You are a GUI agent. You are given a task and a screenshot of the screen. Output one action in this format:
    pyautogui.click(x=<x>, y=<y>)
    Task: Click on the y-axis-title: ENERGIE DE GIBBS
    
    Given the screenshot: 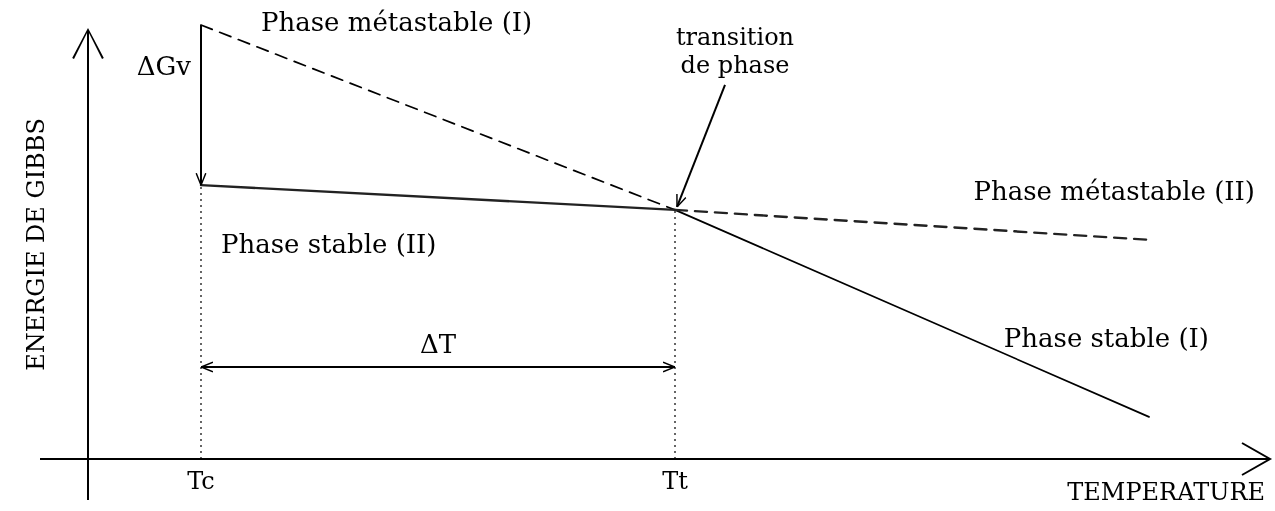 What is the action you would take?
    pyautogui.click(x=36, y=244)
    